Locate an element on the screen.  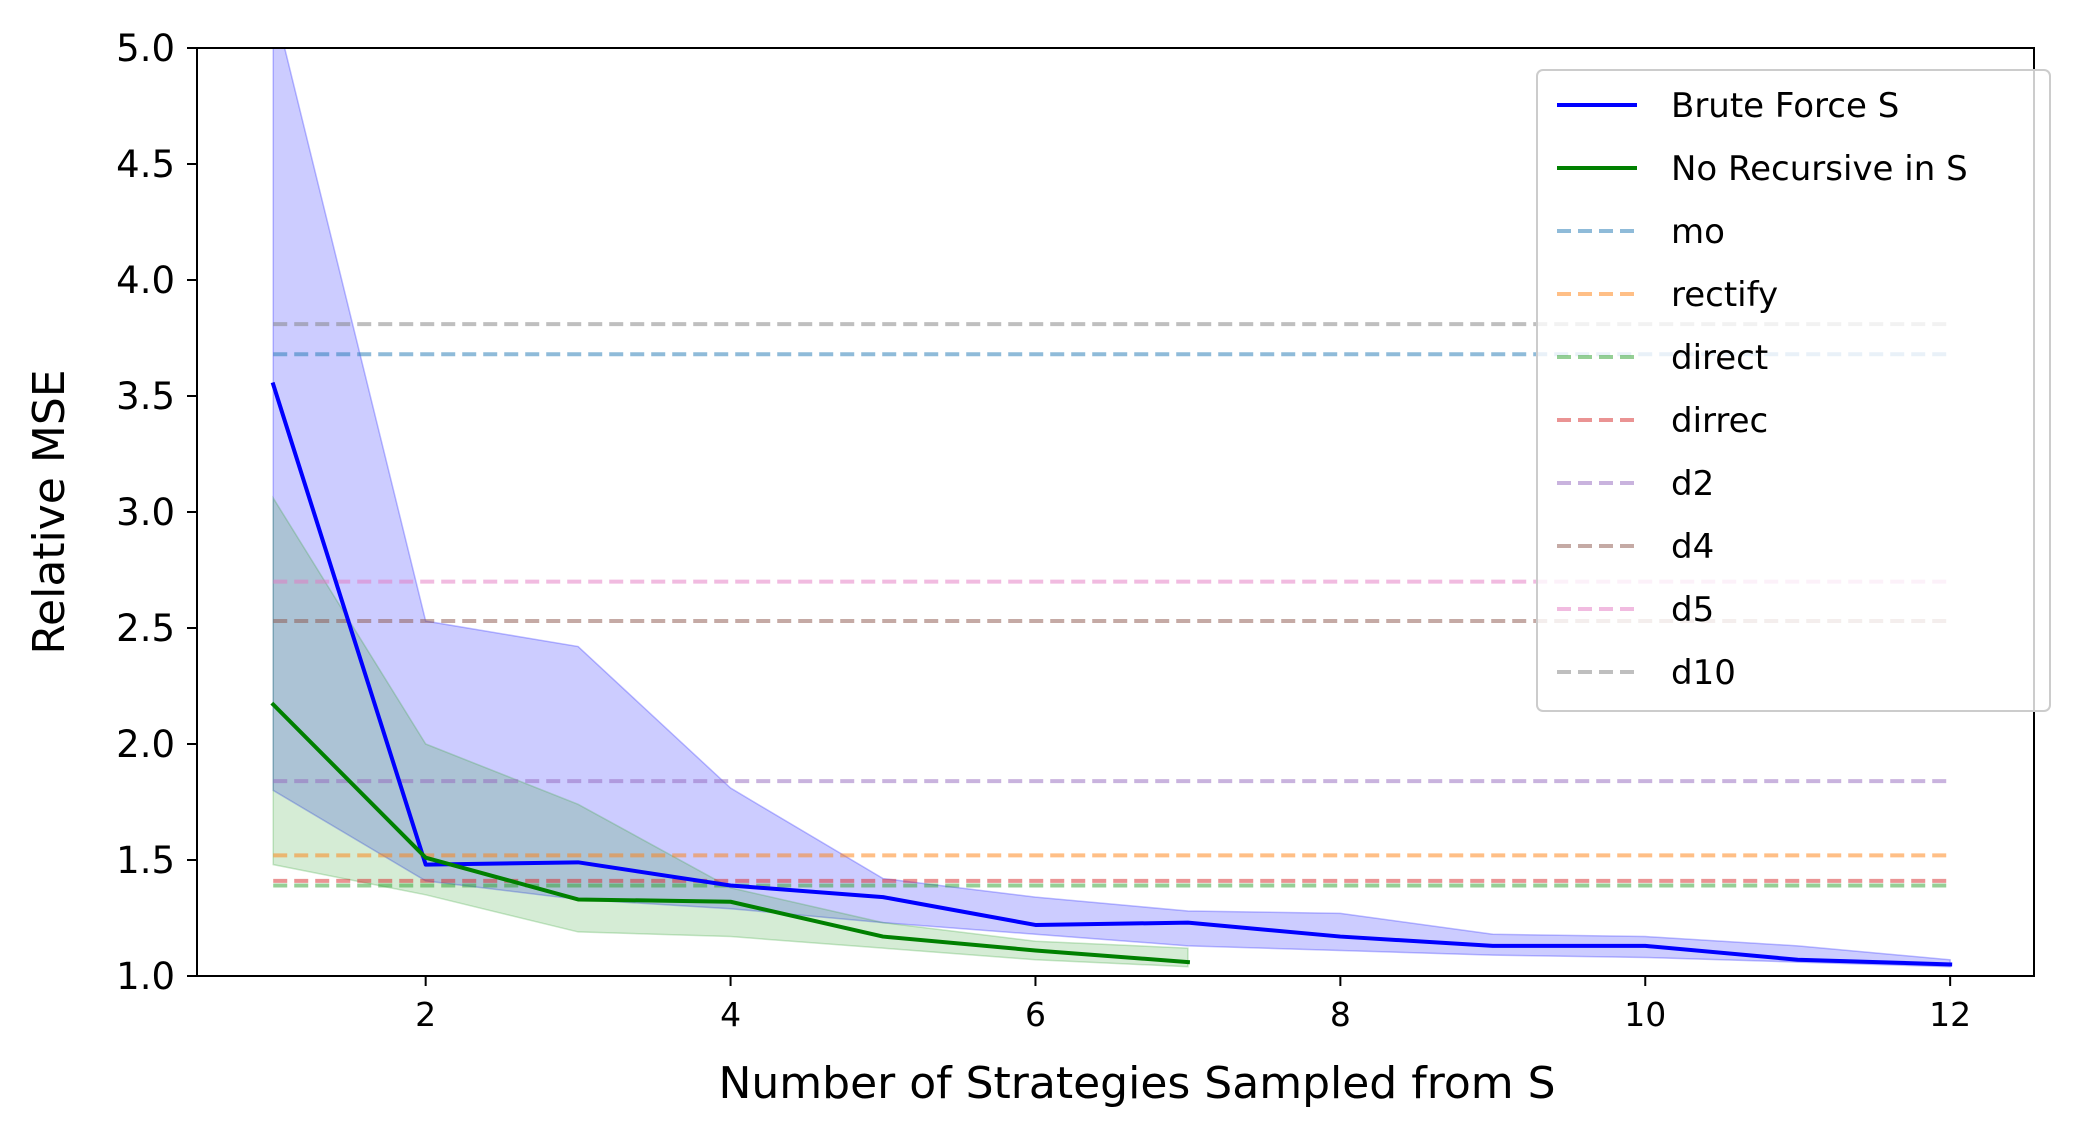
y-tick-label: 3.5 is located at coordinates (145, 396).